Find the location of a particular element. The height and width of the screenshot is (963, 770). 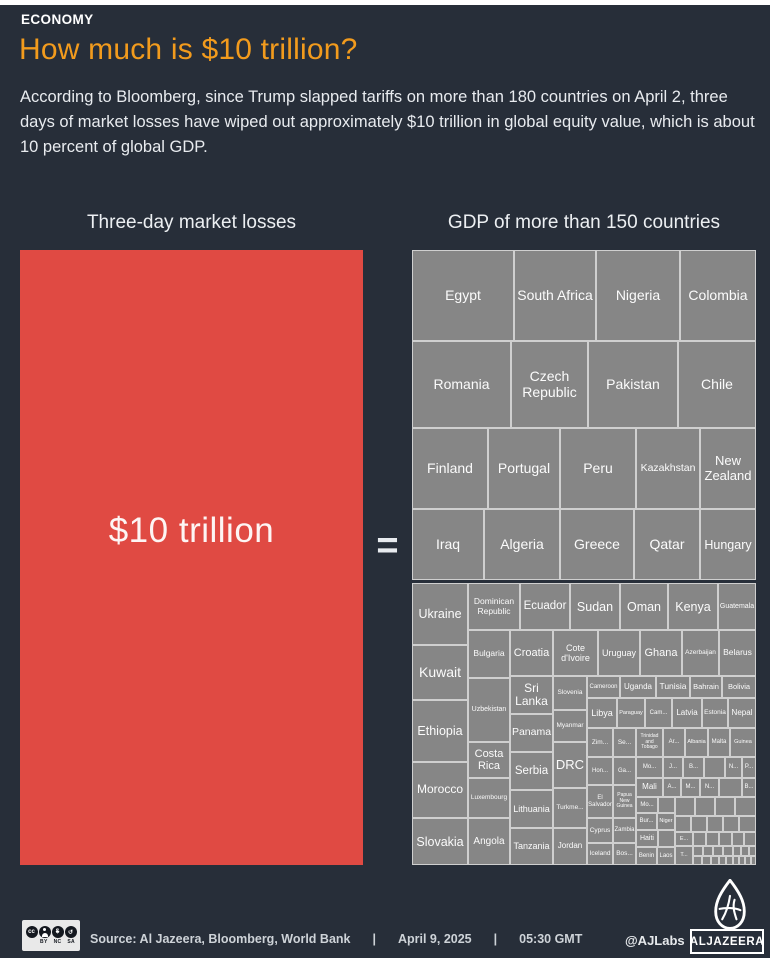

treemap-cell-colombia: Colombia is located at coordinates (718, 295).